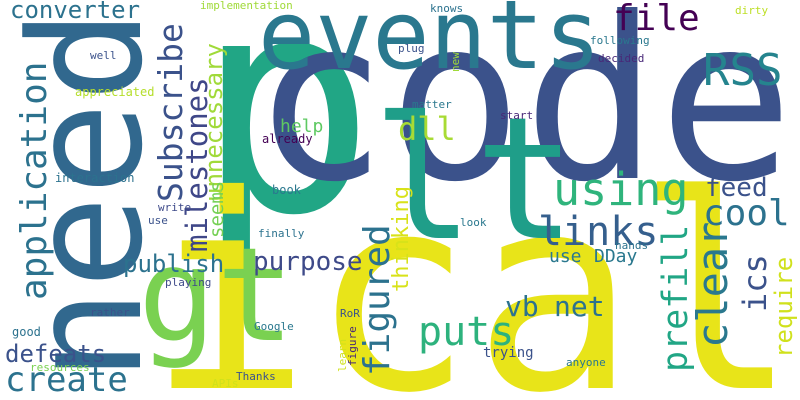  Describe the element at coordinates (446, 8) in the screenshot. I see `word: knows` at that location.